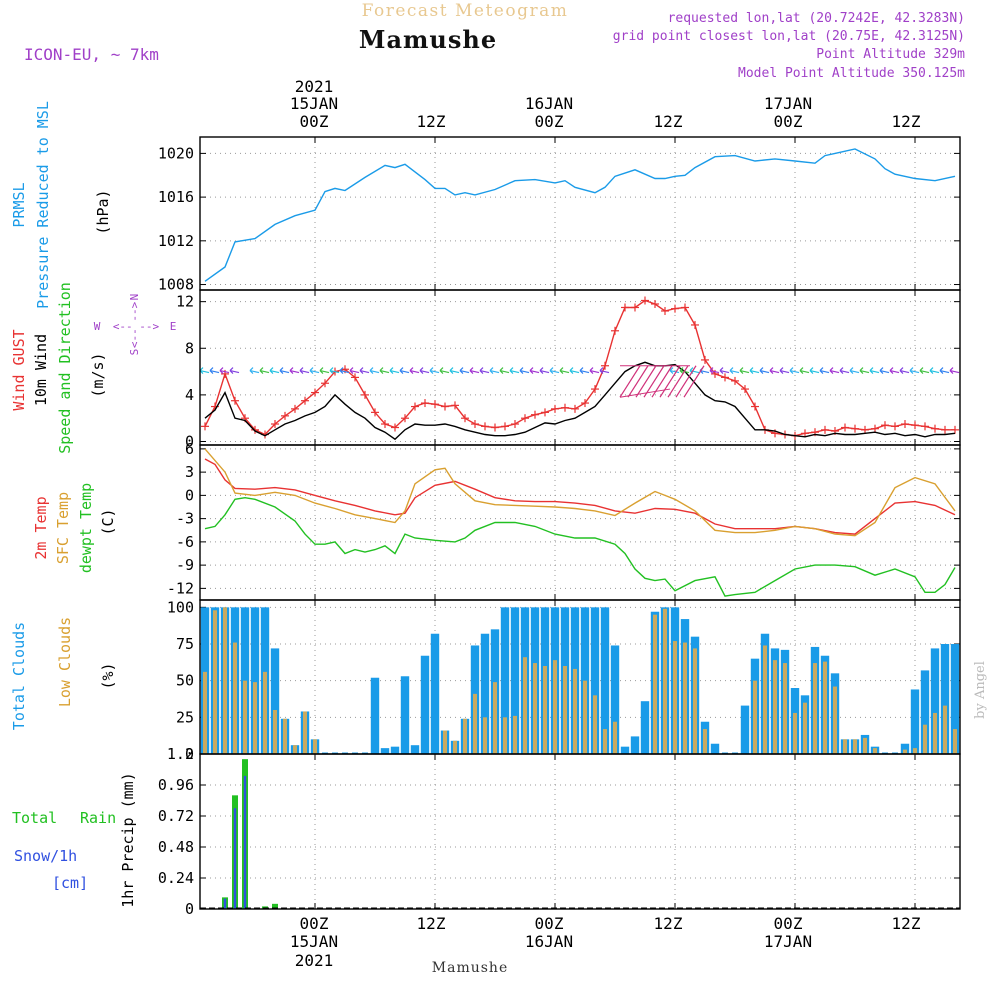  What do you see at coordinates (314, 86) in the screenshot?
I see `top-year-label: 2021` at bounding box center [314, 86].